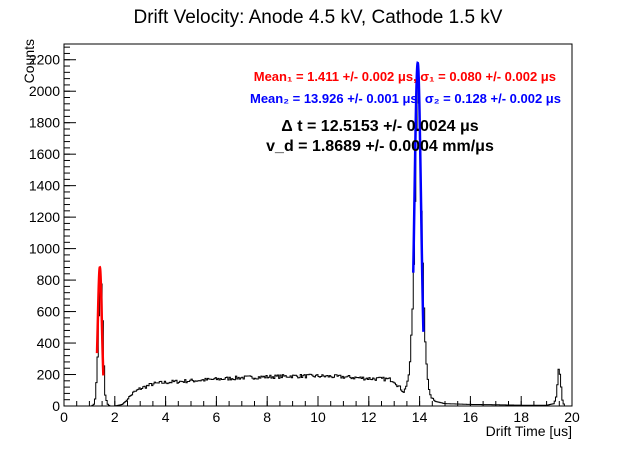 The width and height of the screenshot is (636, 452). What do you see at coordinates (44, 123) in the screenshot?
I see `y-tick-label: 1800` at bounding box center [44, 123].